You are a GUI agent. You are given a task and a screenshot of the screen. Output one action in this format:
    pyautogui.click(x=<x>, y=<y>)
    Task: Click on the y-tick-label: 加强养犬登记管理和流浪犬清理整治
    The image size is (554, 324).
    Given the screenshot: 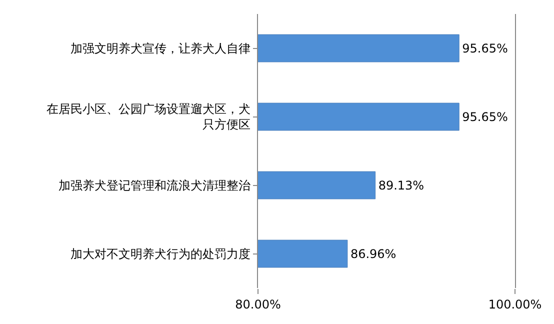 What is the action you would take?
    pyautogui.click(x=154, y=185)
    